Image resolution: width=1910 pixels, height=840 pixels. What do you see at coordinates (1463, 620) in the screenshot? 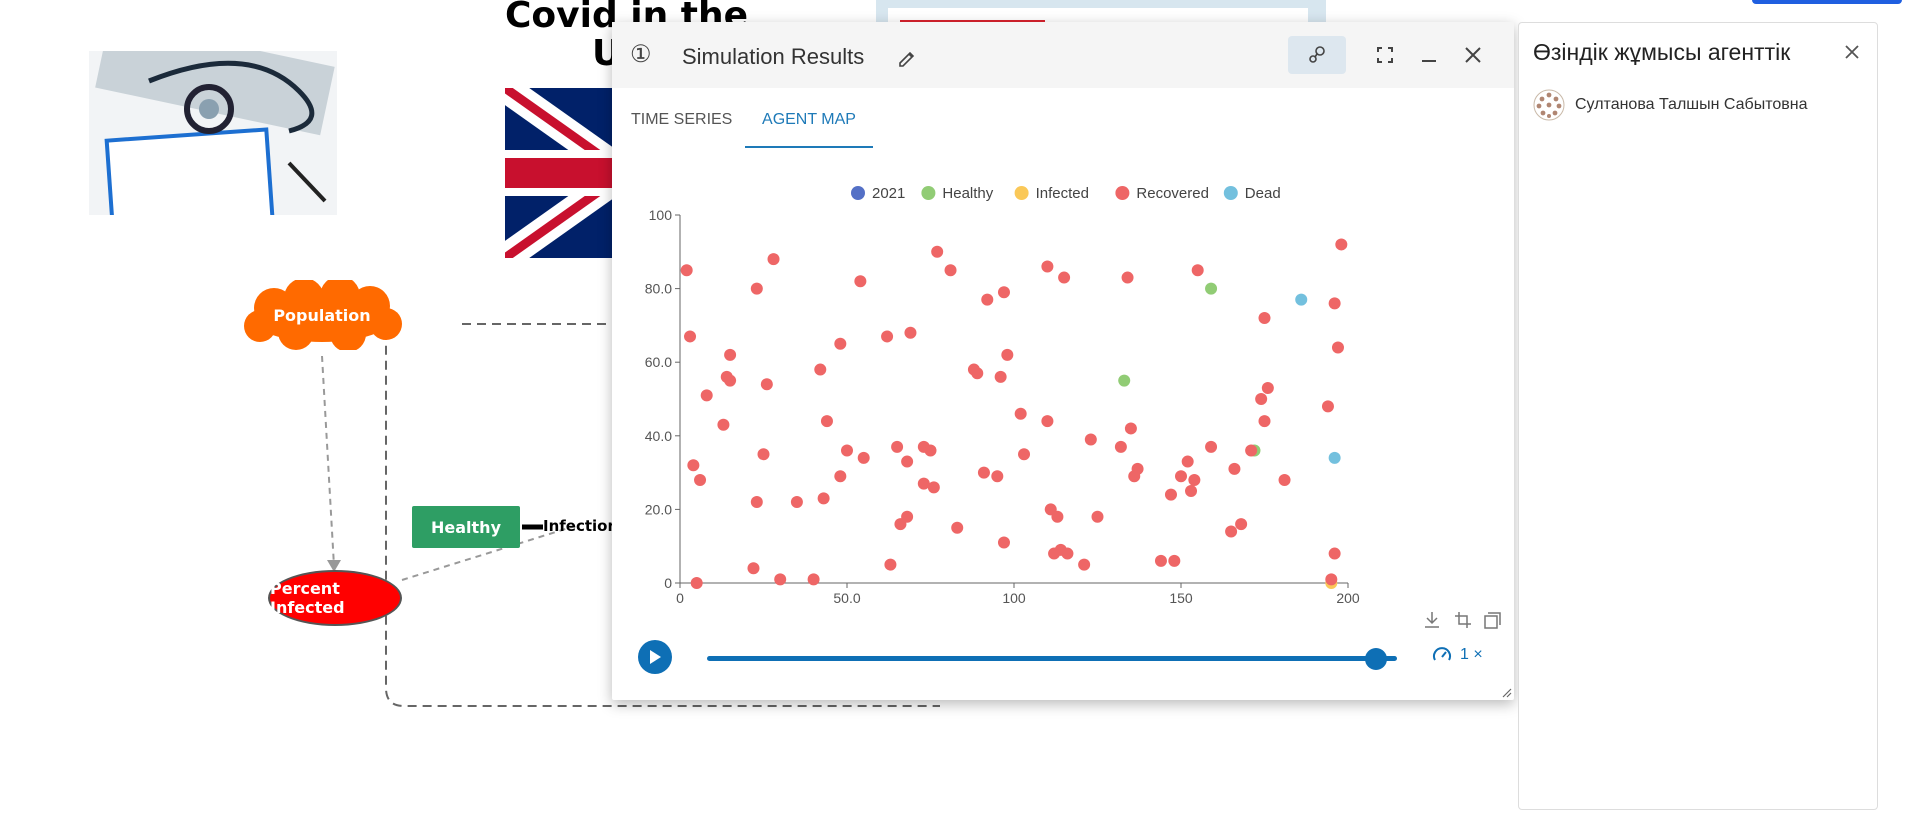
I see `crop-icon` at bounding box center [1463, 620].